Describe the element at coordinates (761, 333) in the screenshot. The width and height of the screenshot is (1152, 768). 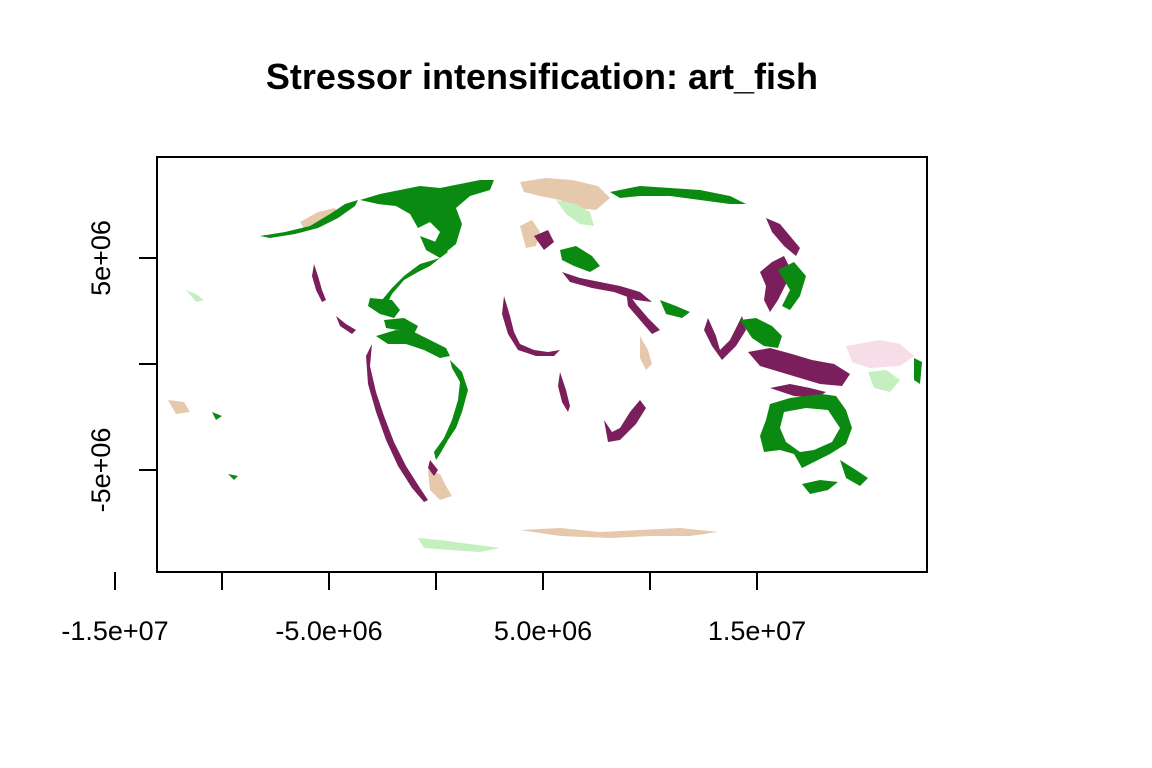
I see `raster-seasia-green` at that location.